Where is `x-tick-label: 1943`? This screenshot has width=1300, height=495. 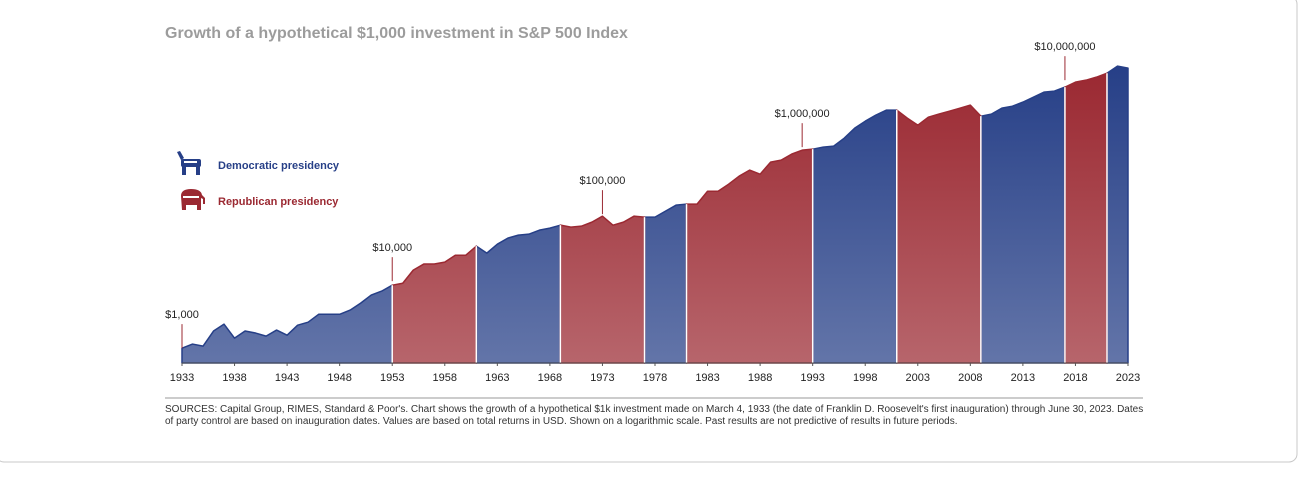 x-tick-label: 1943 is located at coordinates (287, 378).